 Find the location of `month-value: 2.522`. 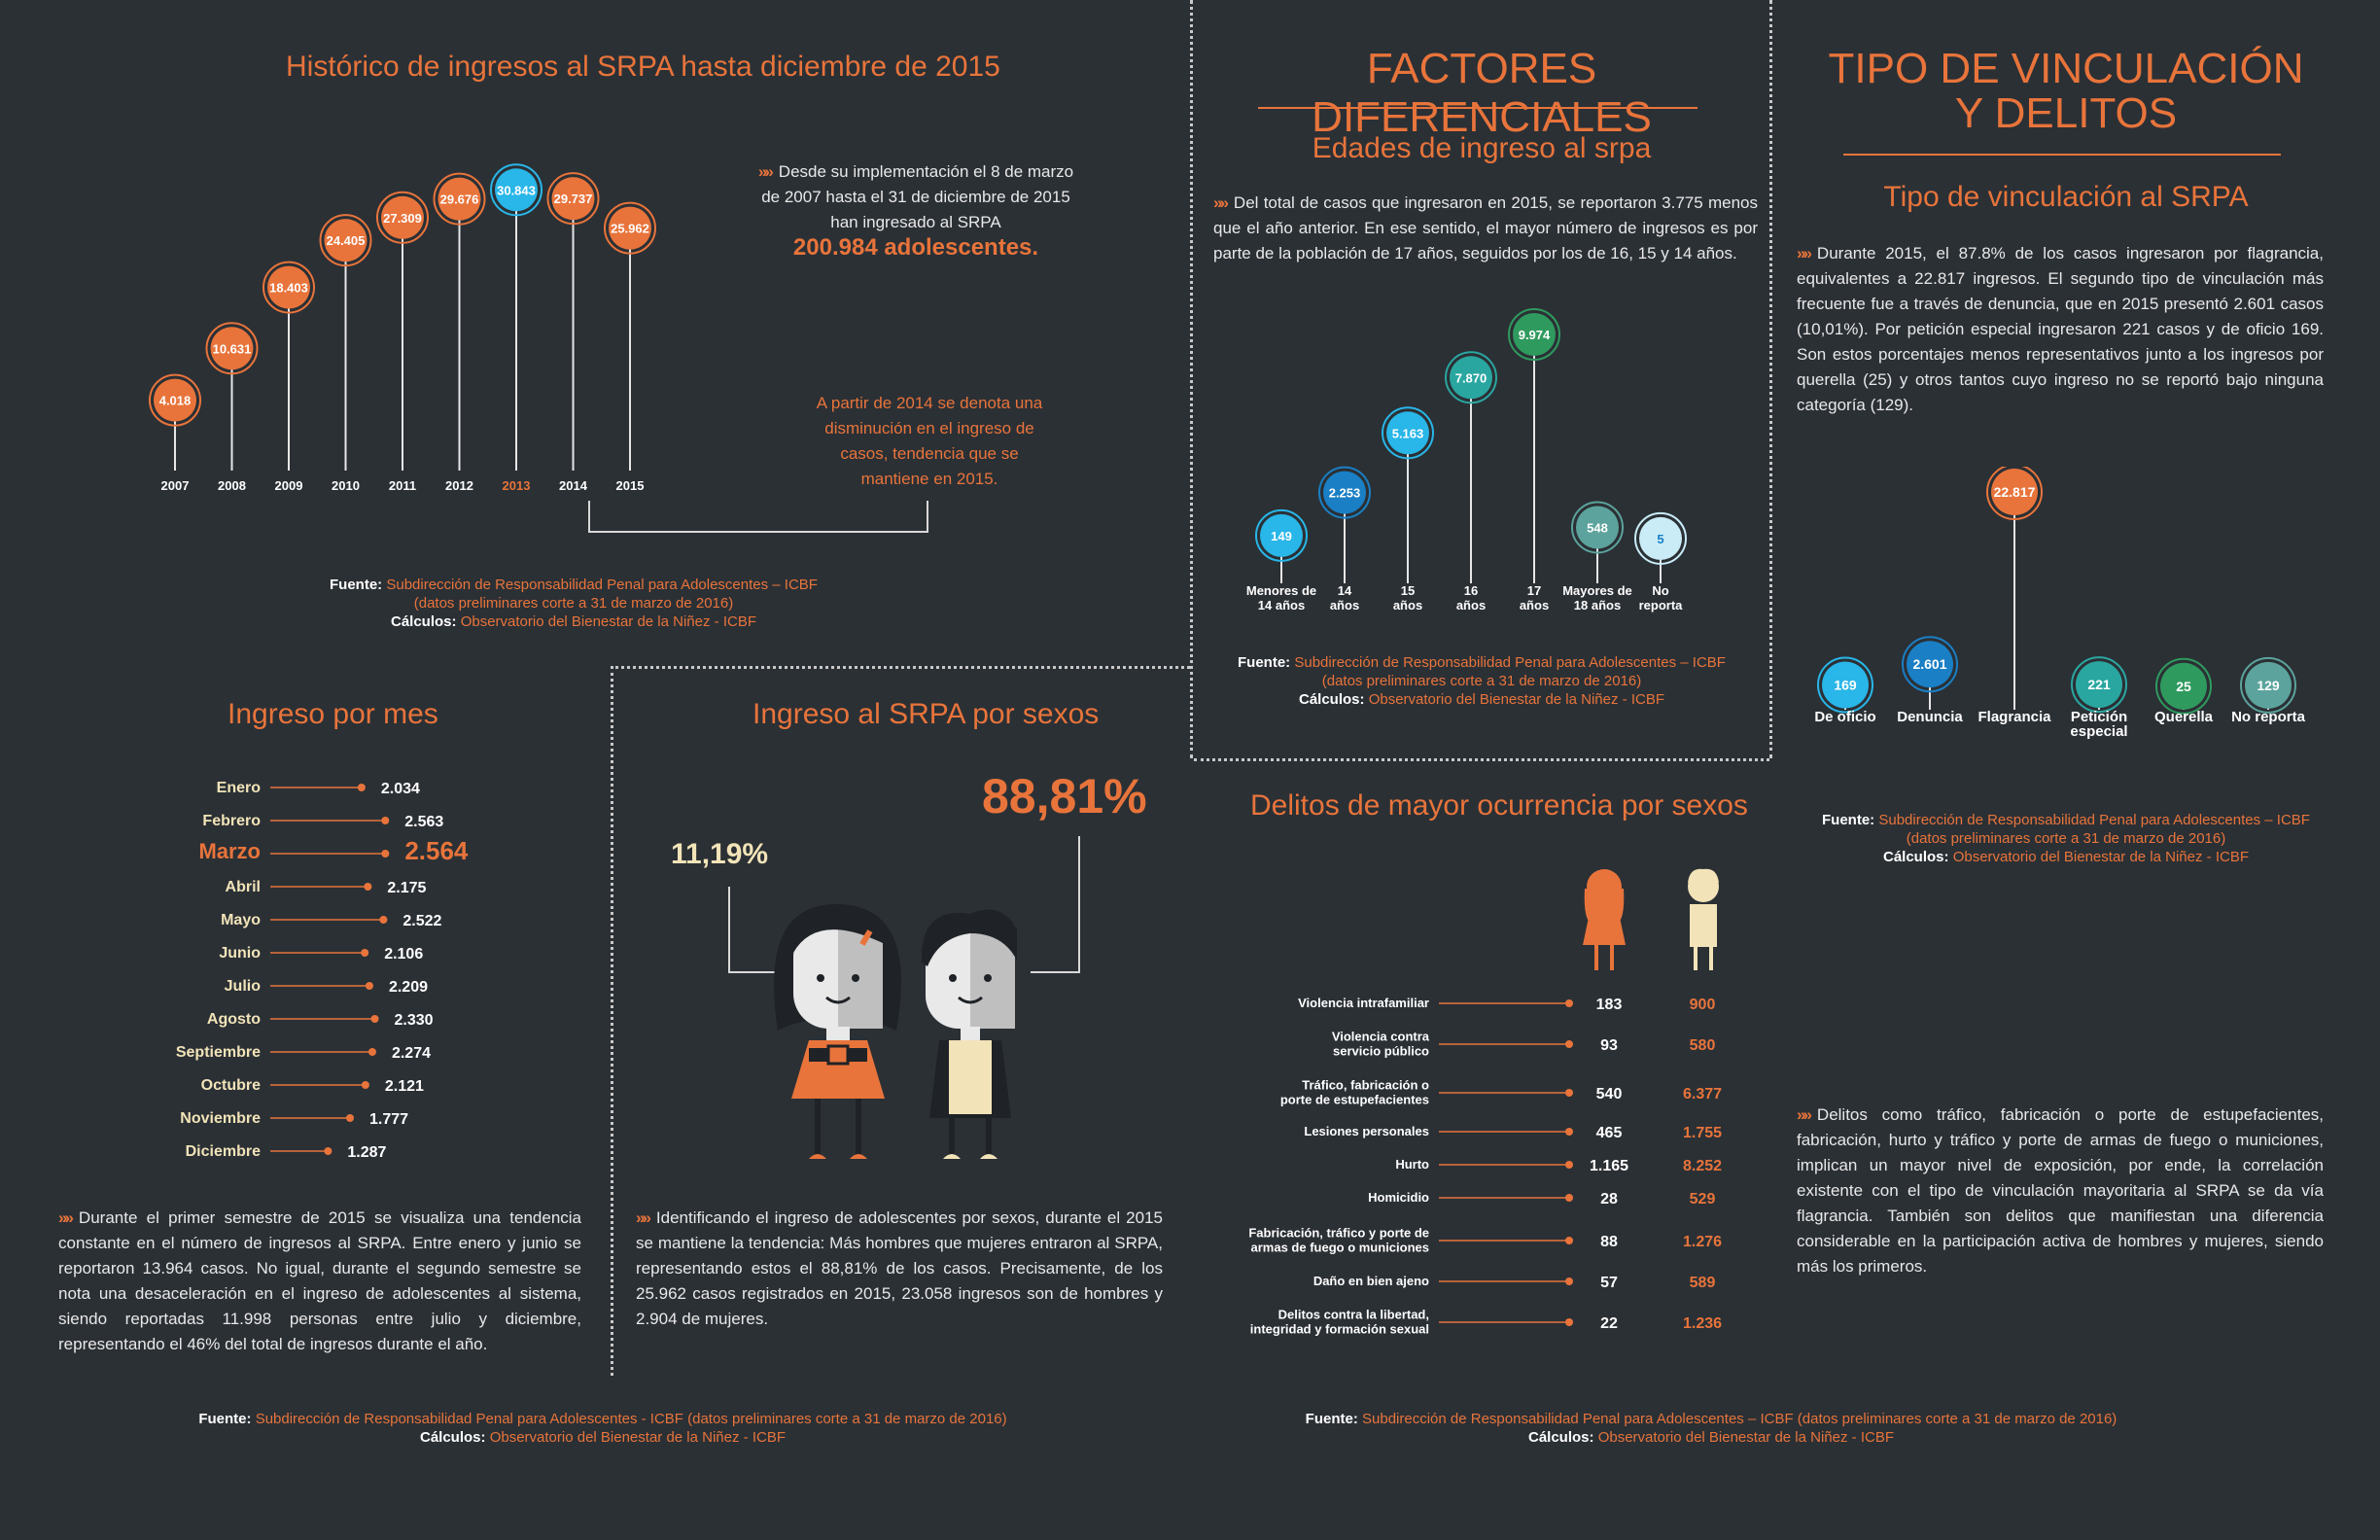

month-value: 2.522 is located at coordinates (421, 921).